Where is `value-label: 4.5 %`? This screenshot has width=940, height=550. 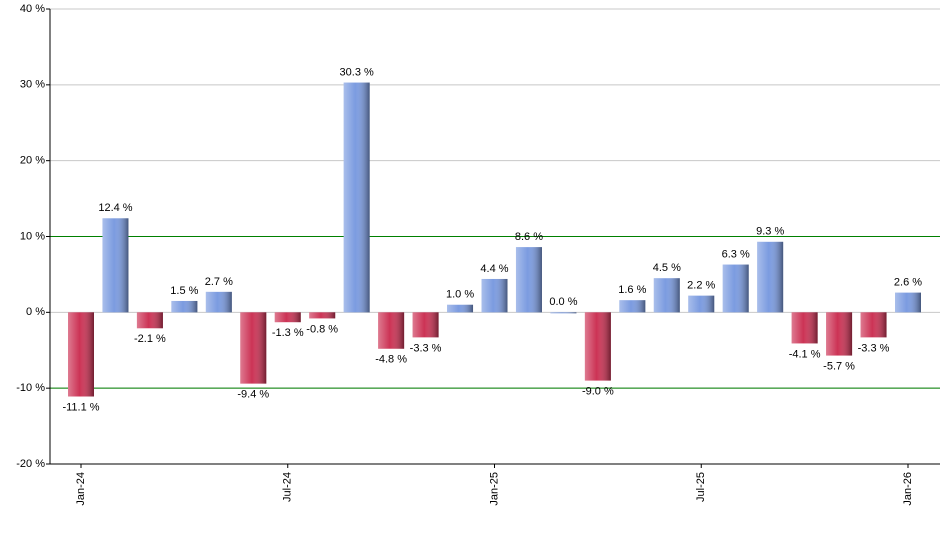 value-label: 4.5 % is located at coordinates (667, 268).